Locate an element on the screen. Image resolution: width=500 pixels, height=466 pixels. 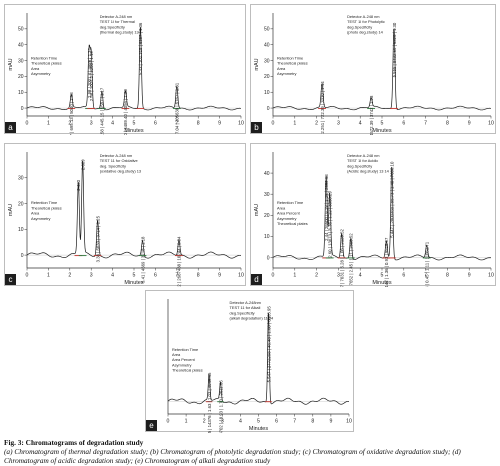
peak-label: 5.555 | 8432.59 | 6326 | 1.30 is located at coordinates (394, 49).